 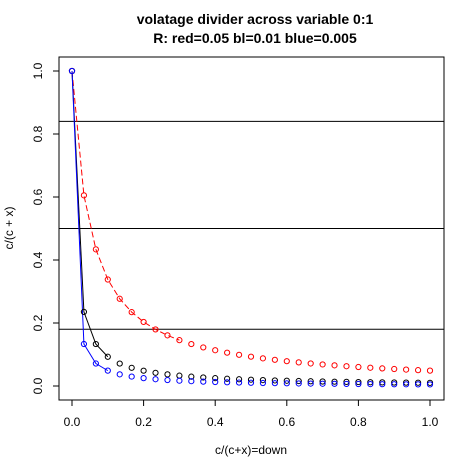 What do you see at coordinates (430, 422) in the screenshot?
I see `x-tick-label-5: 1.0` at bounding box center [430, 422].